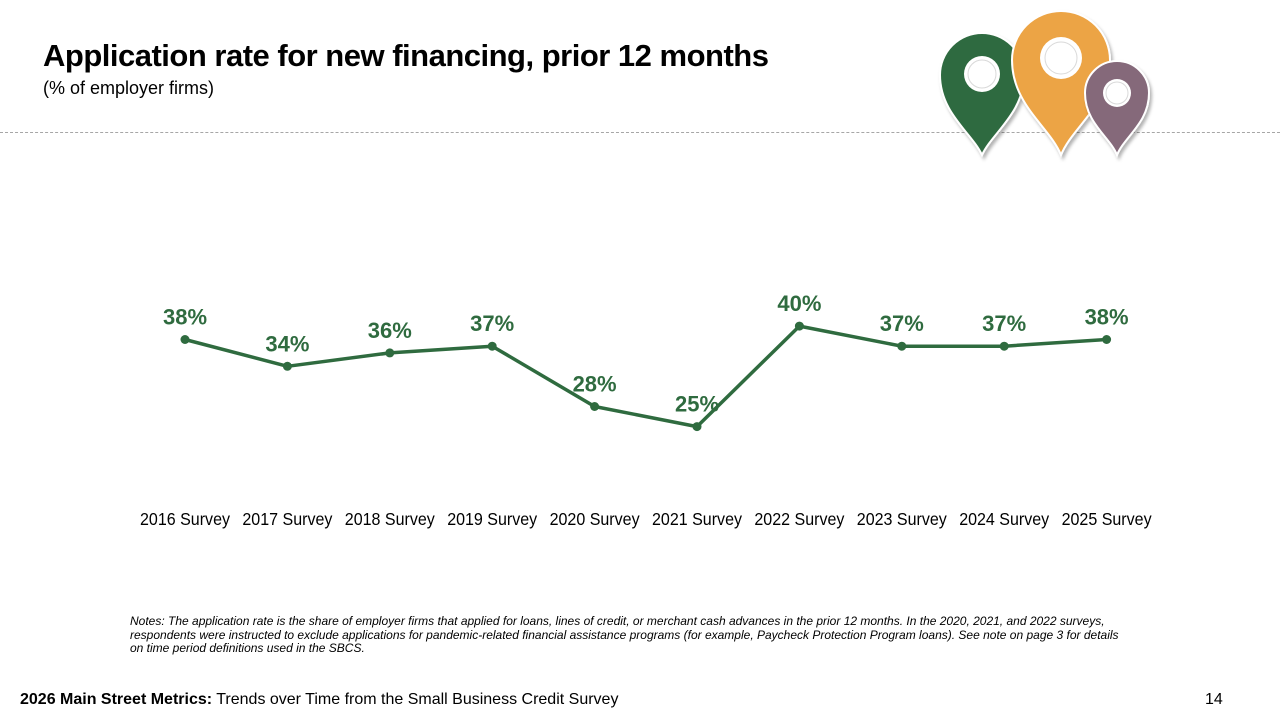 This screenshot has height=720, width=1280. I want to click on x-tick-label: 2025 Survey, so click(1107, 519).